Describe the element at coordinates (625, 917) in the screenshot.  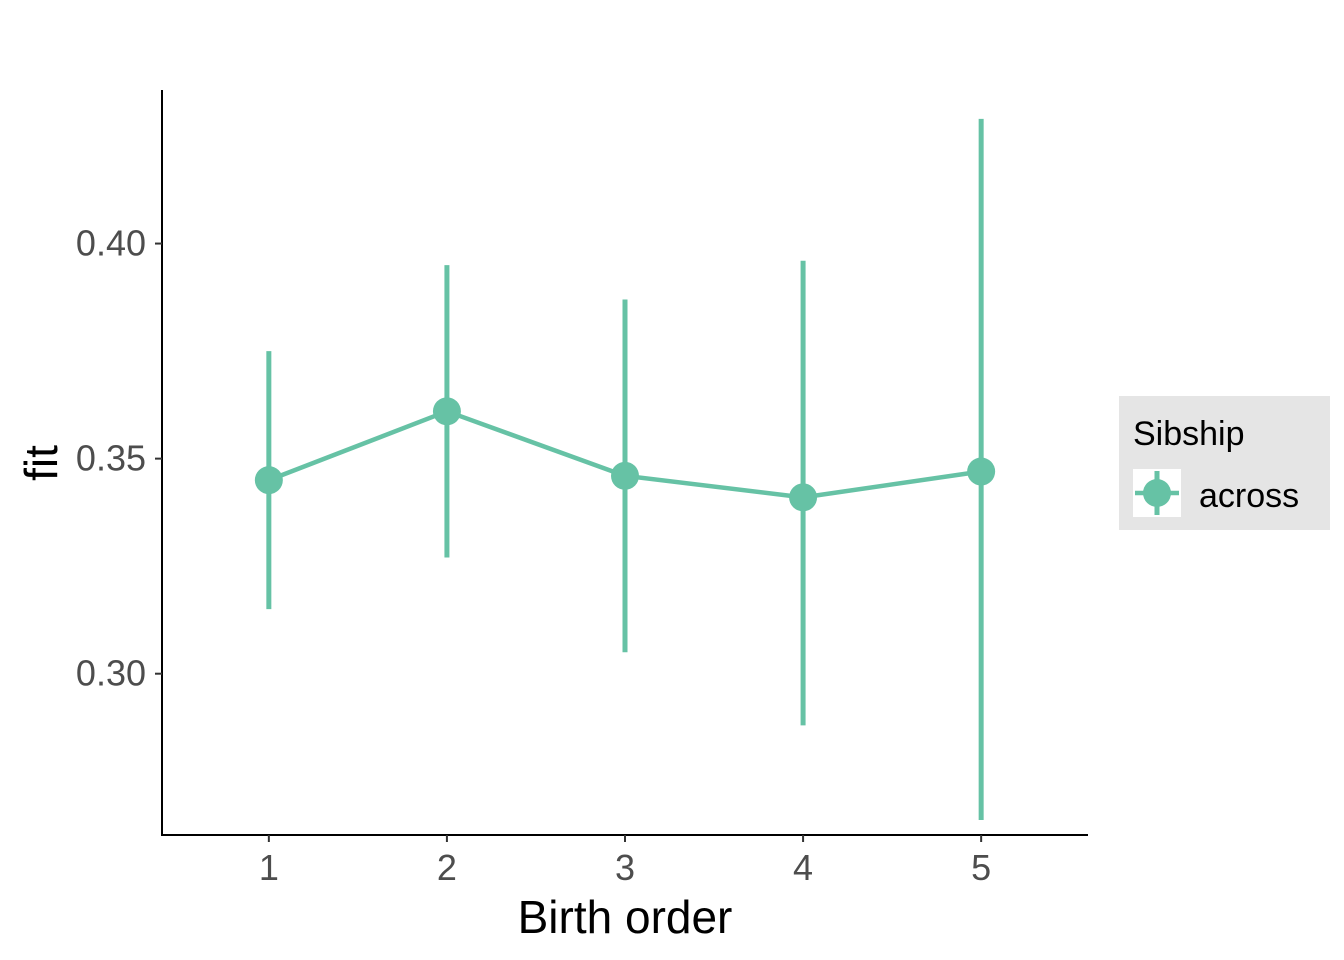
I see `x-axis-title: Birth order` at that location.